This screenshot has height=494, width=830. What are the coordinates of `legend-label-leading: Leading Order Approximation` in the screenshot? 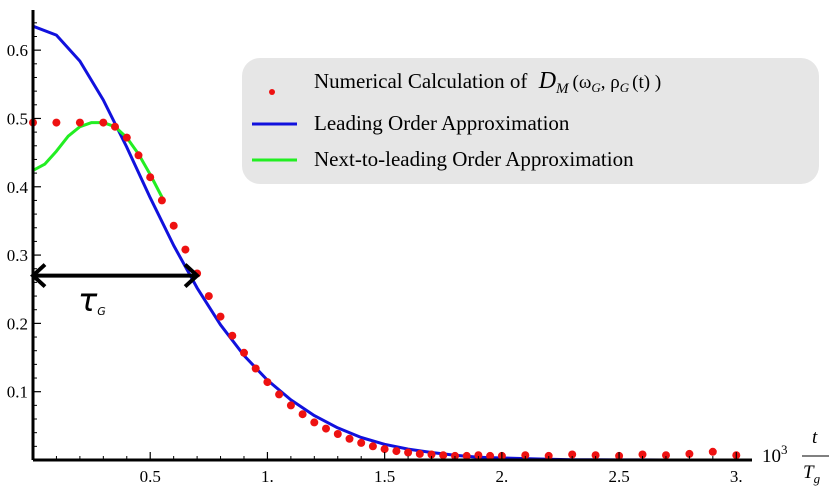 It's located at (442, 123).